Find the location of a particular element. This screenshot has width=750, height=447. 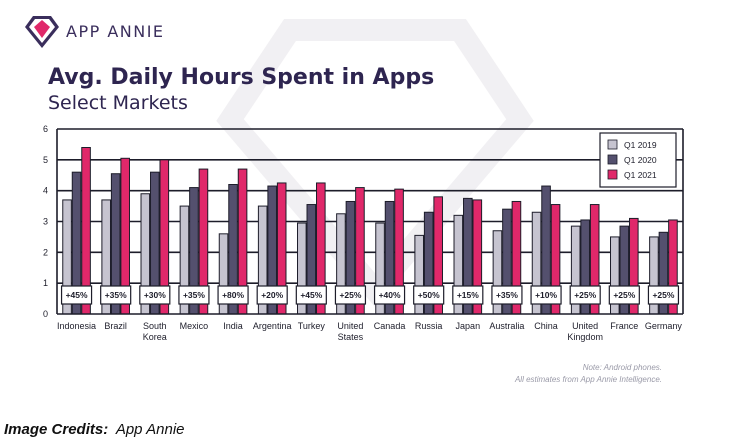

y-tick-label: 2 is located at coordinates (45, 252).